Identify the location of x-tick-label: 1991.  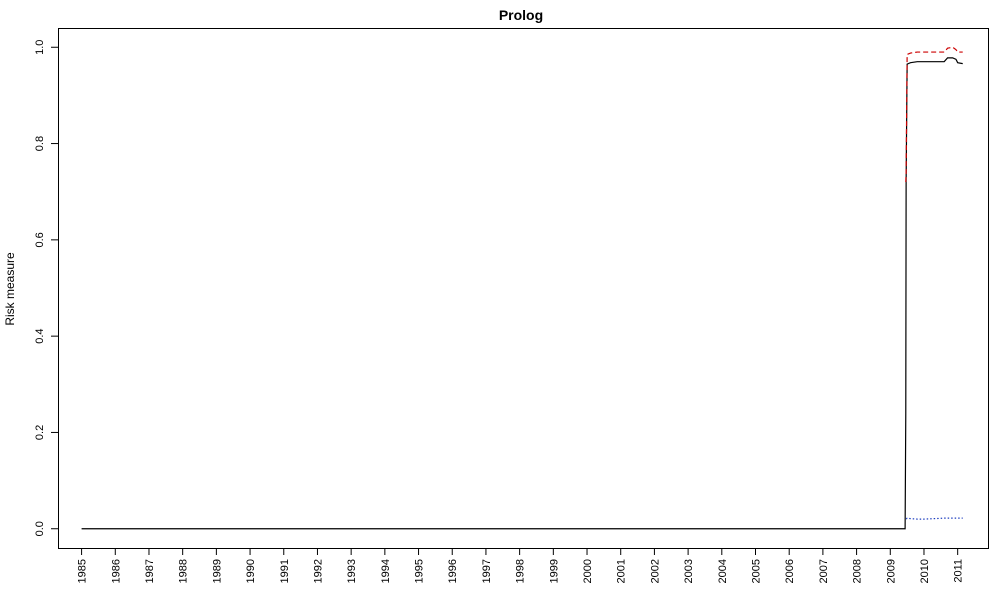
(285, 571).